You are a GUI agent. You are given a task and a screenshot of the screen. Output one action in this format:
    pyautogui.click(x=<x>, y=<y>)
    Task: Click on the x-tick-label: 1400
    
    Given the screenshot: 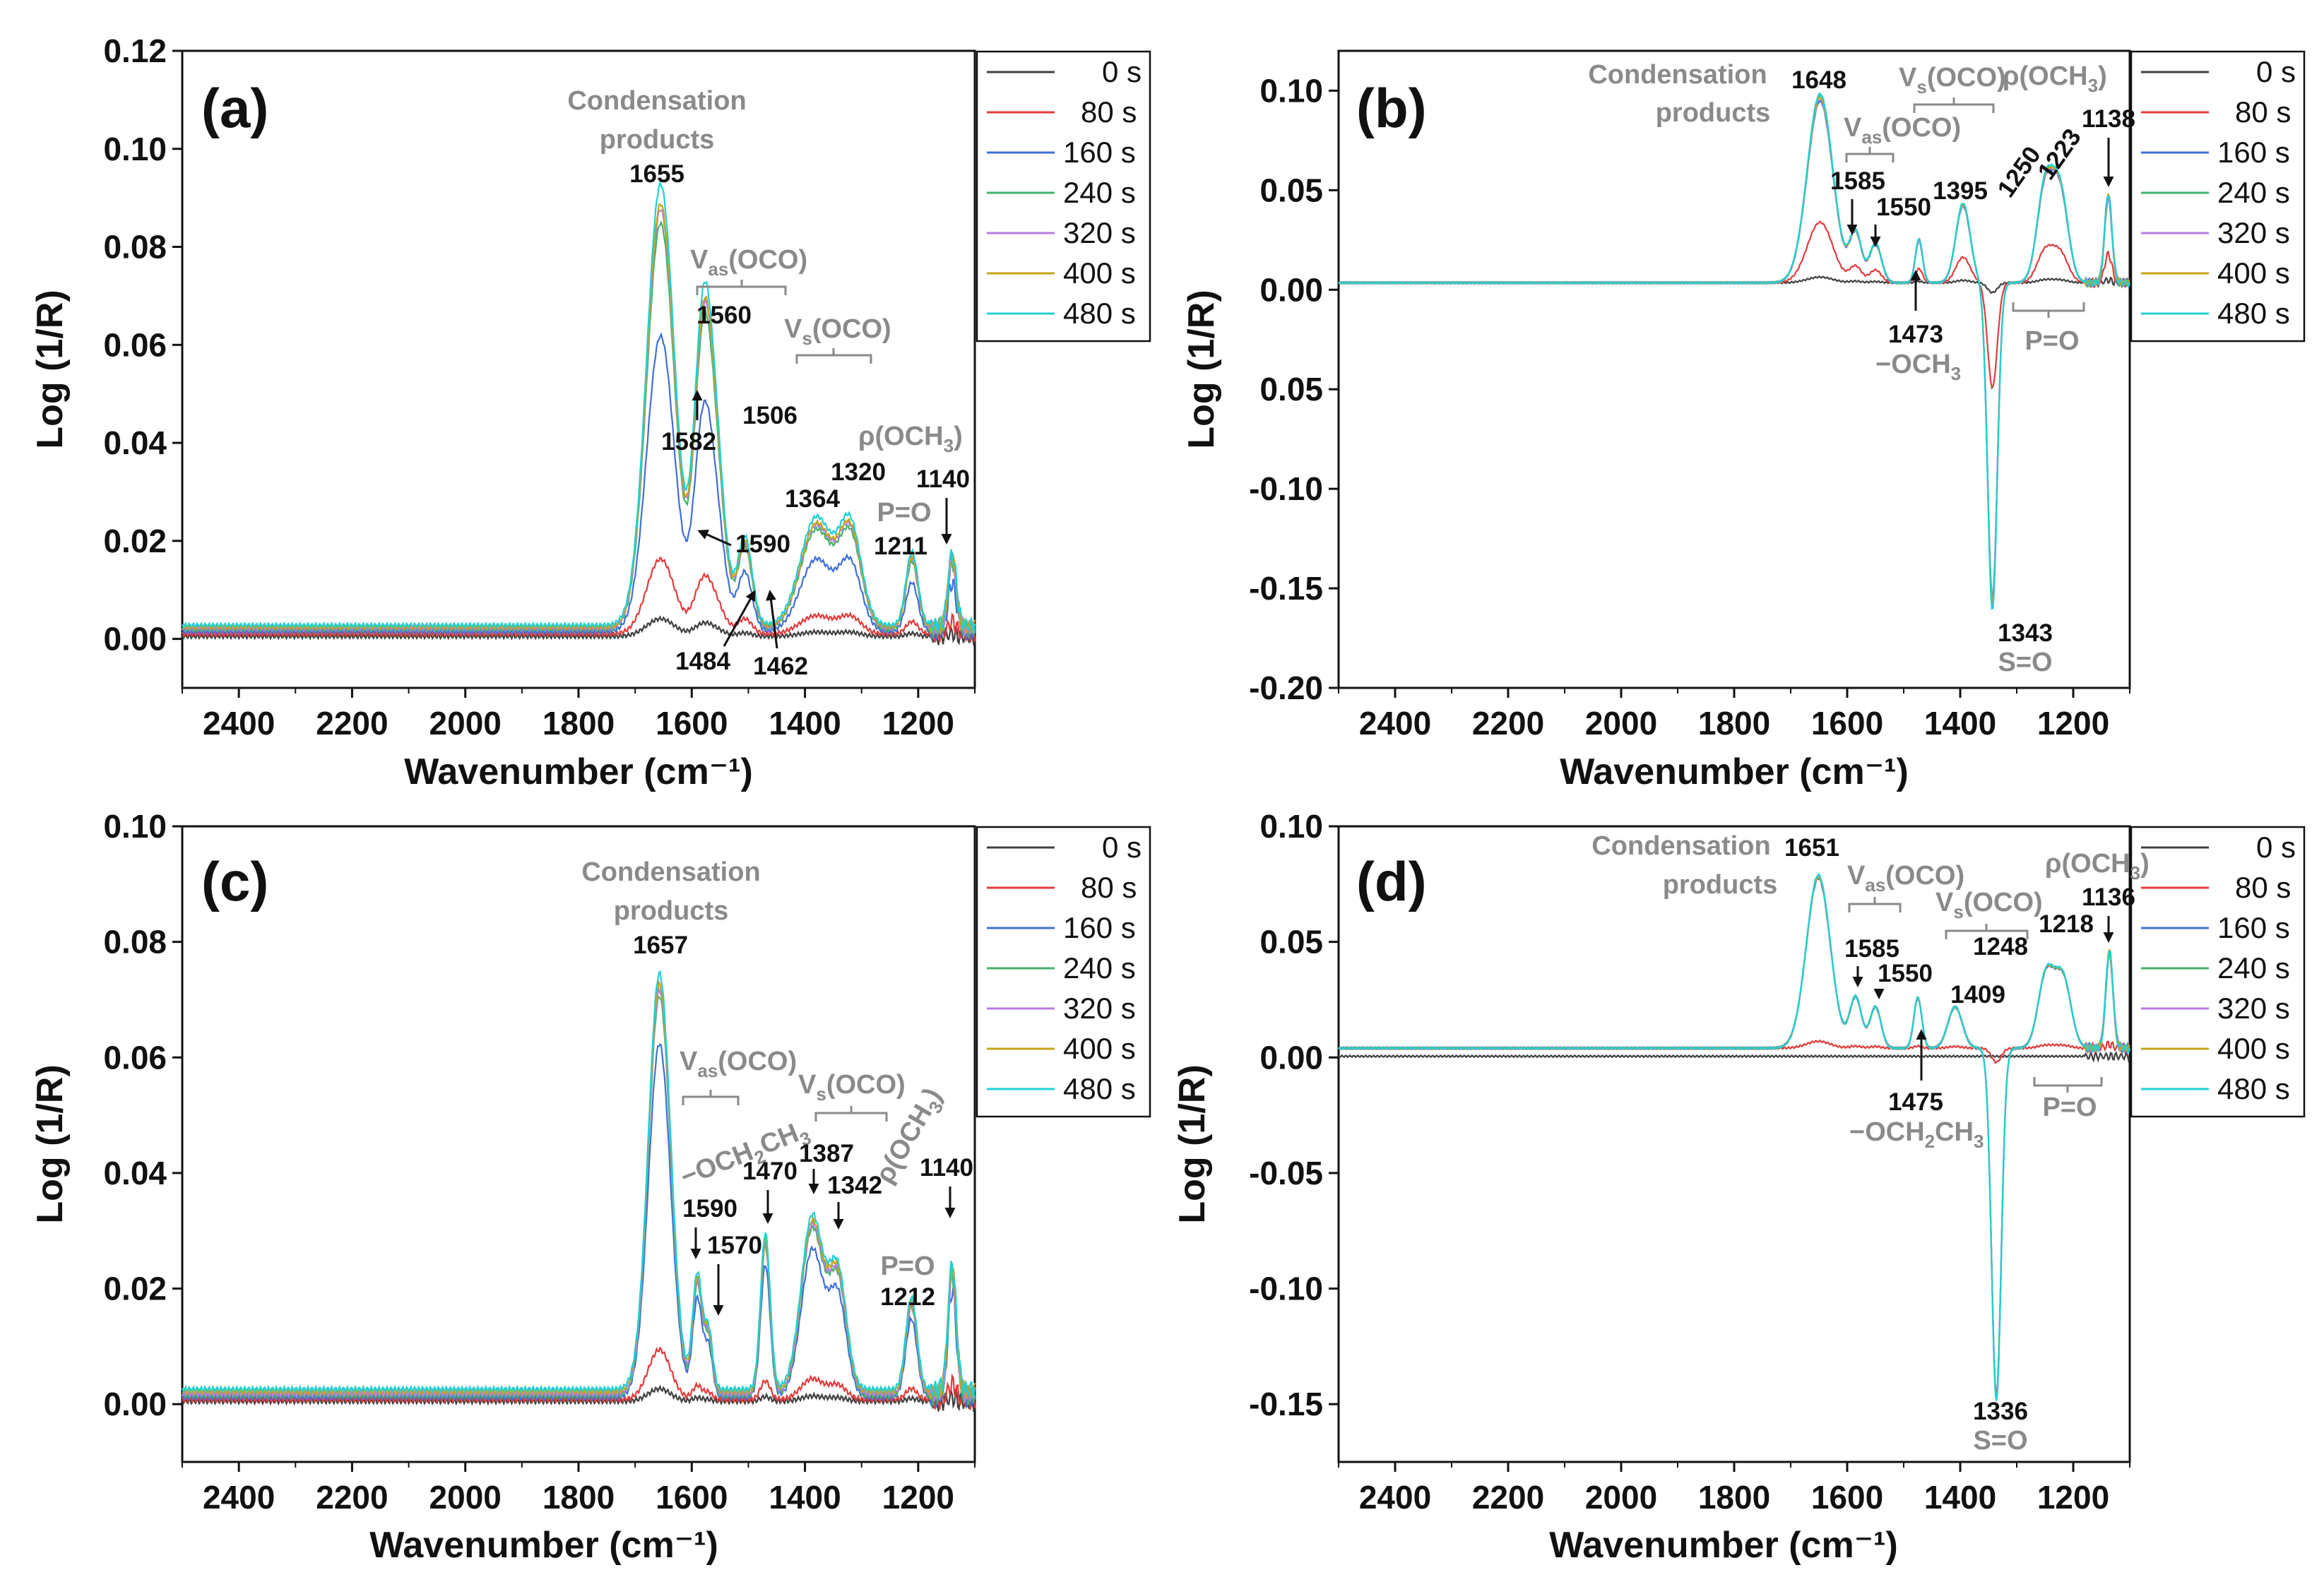 What is the action you would take?
    pyautogui.click(x=1960, y=1497)
    